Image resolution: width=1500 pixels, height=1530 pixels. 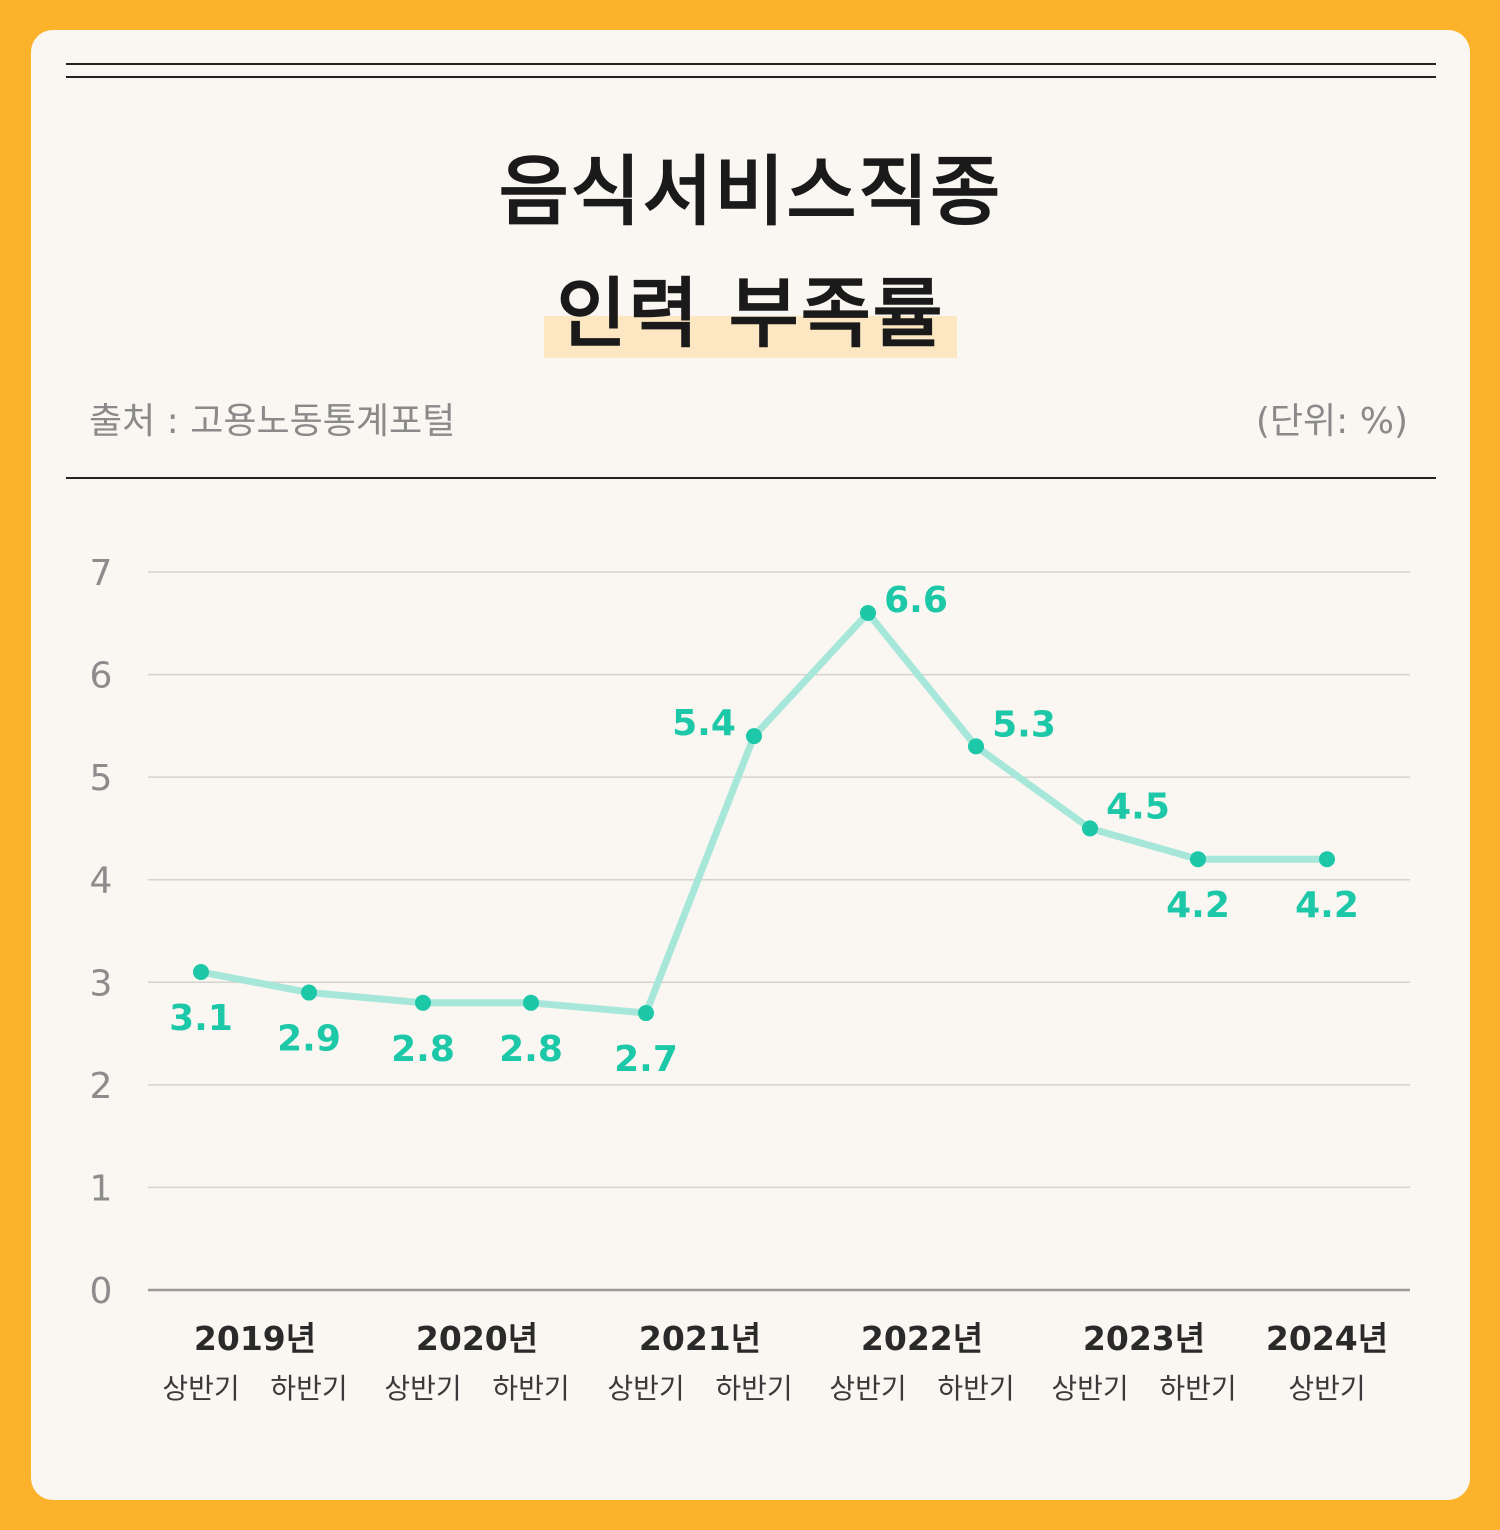 What do you see at coordinates (922, 1338) in the screenshot?
I see `x-year-label: 2022년` at bounding box center [922, 1338].